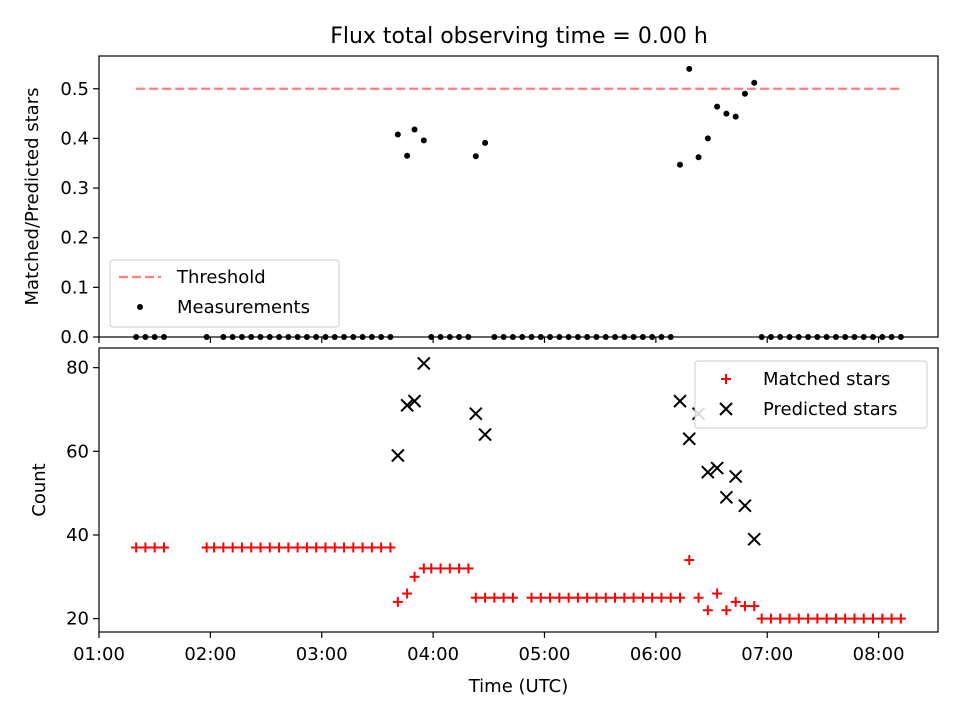 This screenshot has height=720, width=960. Describe the element at coordinates (39, 489) in the screenshot. I see `bottom-y-axis-label: Count` at that location.